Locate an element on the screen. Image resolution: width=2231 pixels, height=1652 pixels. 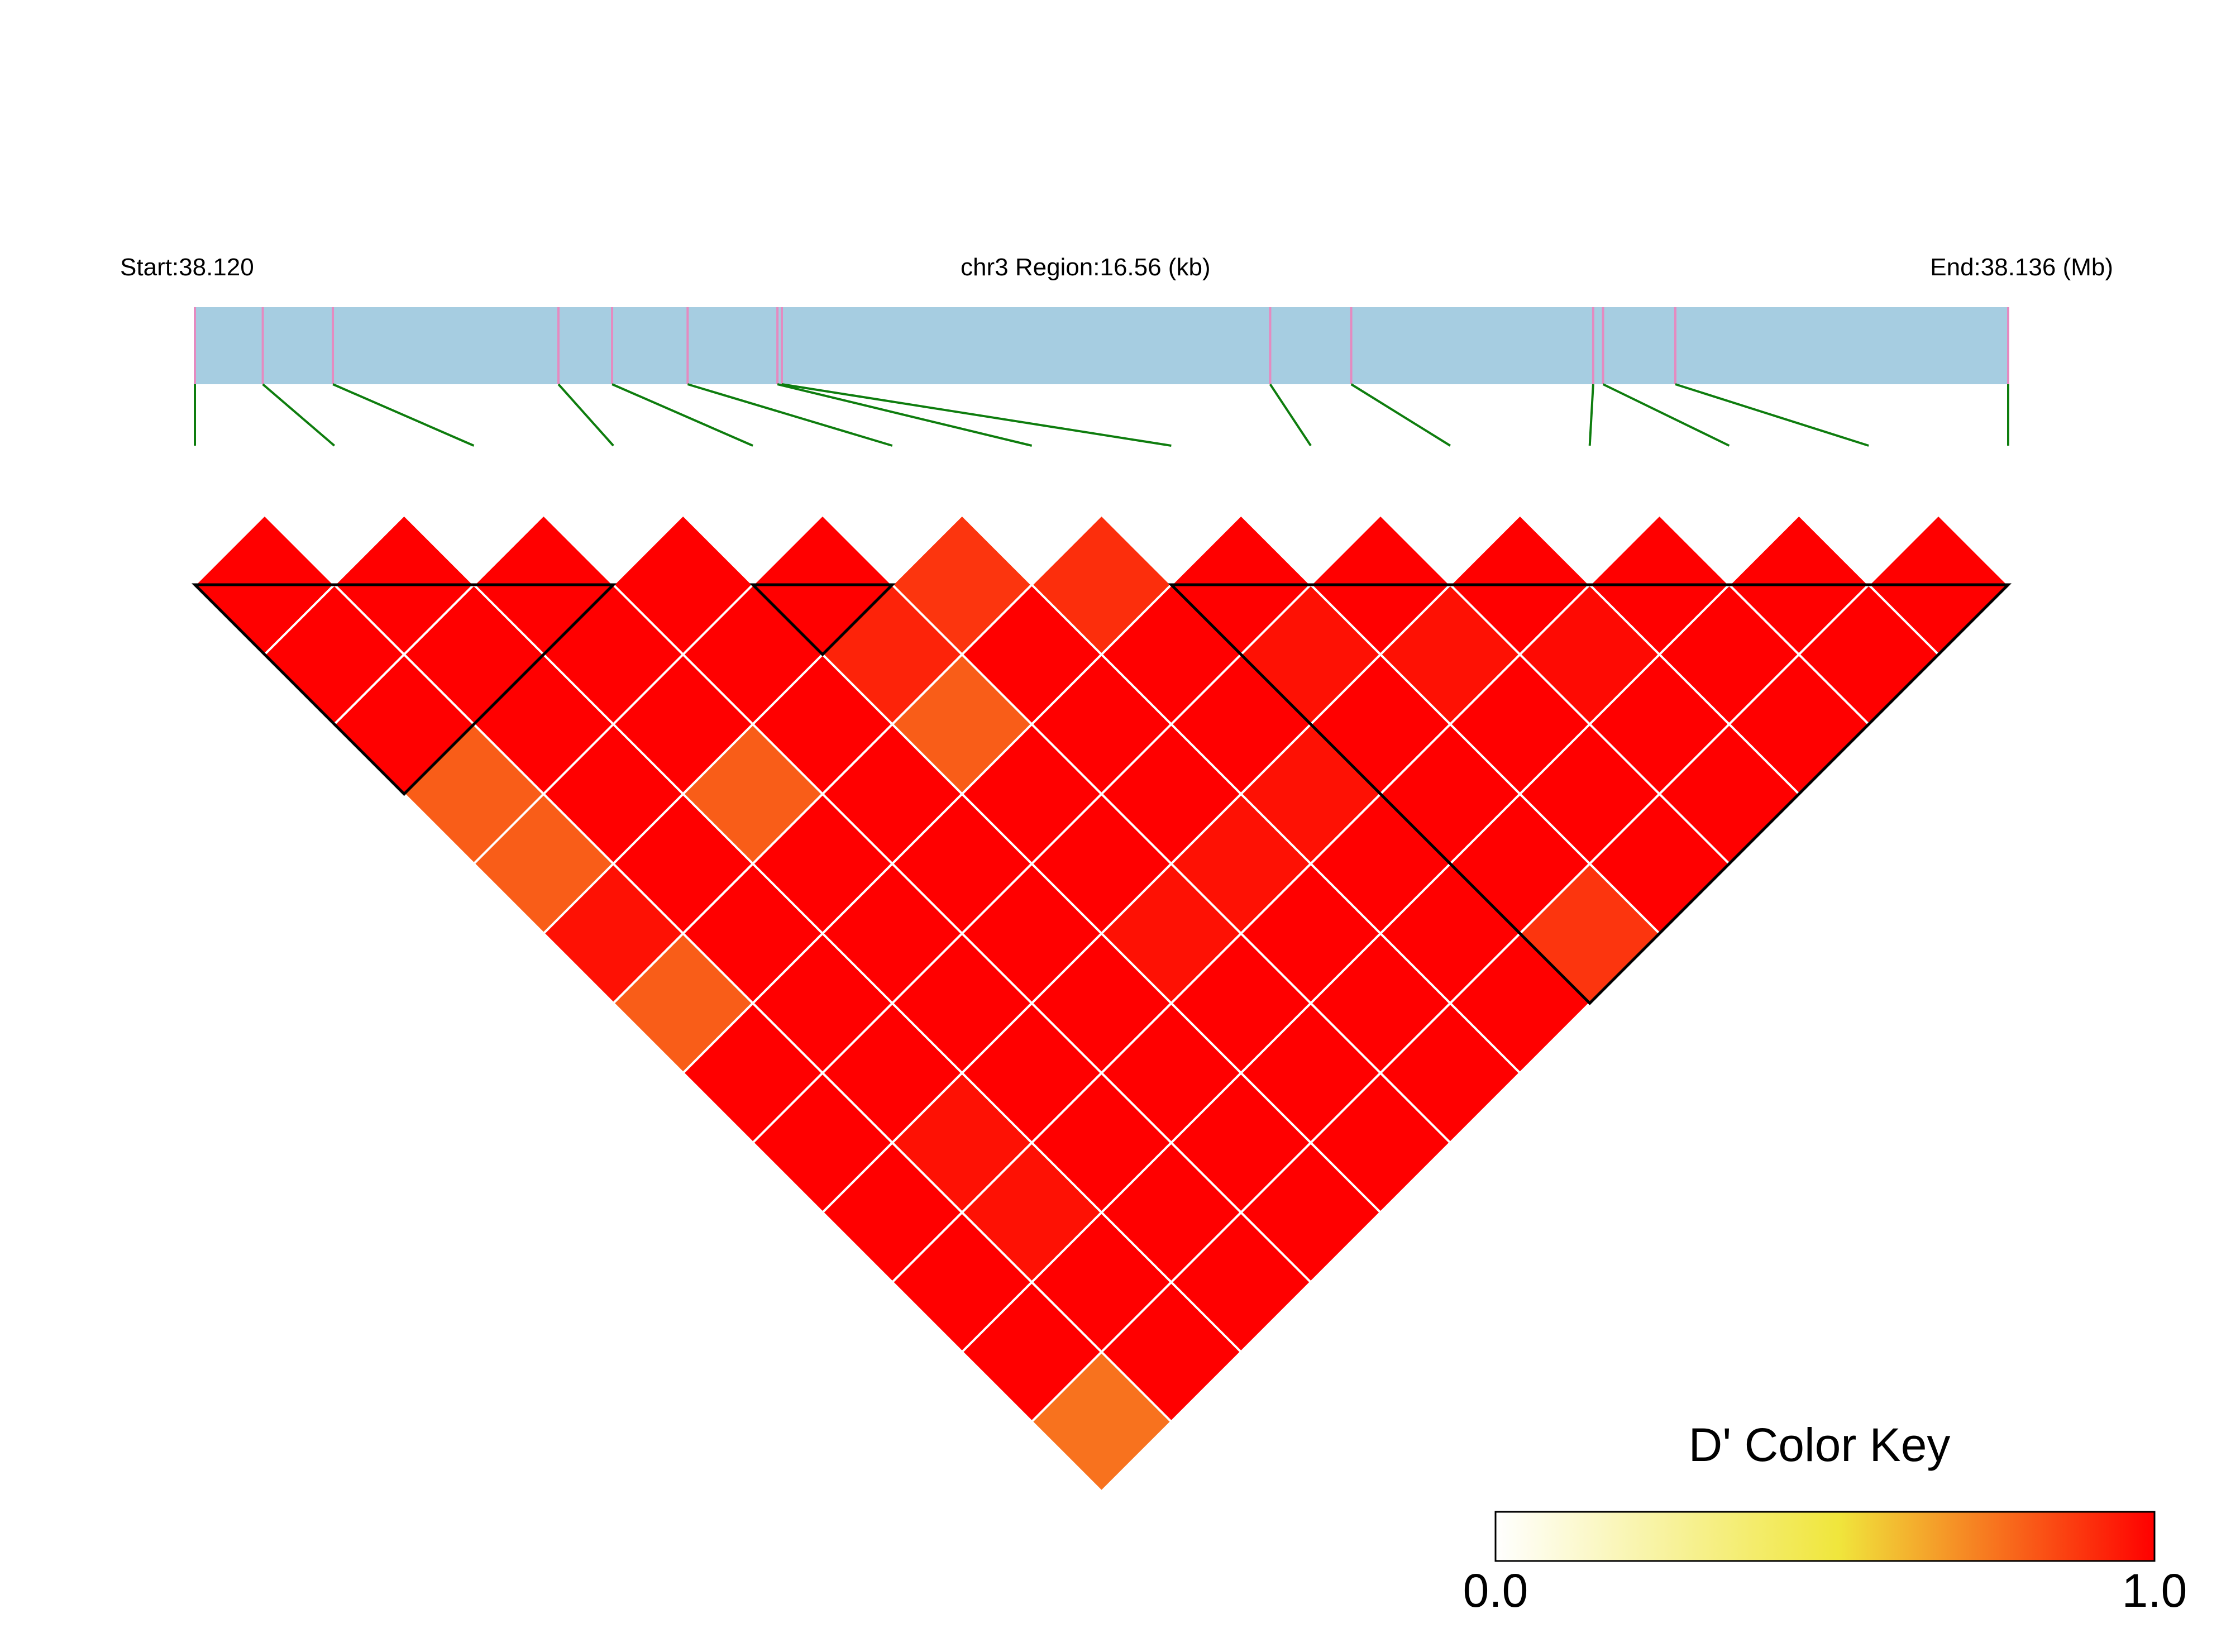
region-label: chr3 Region:16.56 (kb) is located at coordinates (1086, 267).